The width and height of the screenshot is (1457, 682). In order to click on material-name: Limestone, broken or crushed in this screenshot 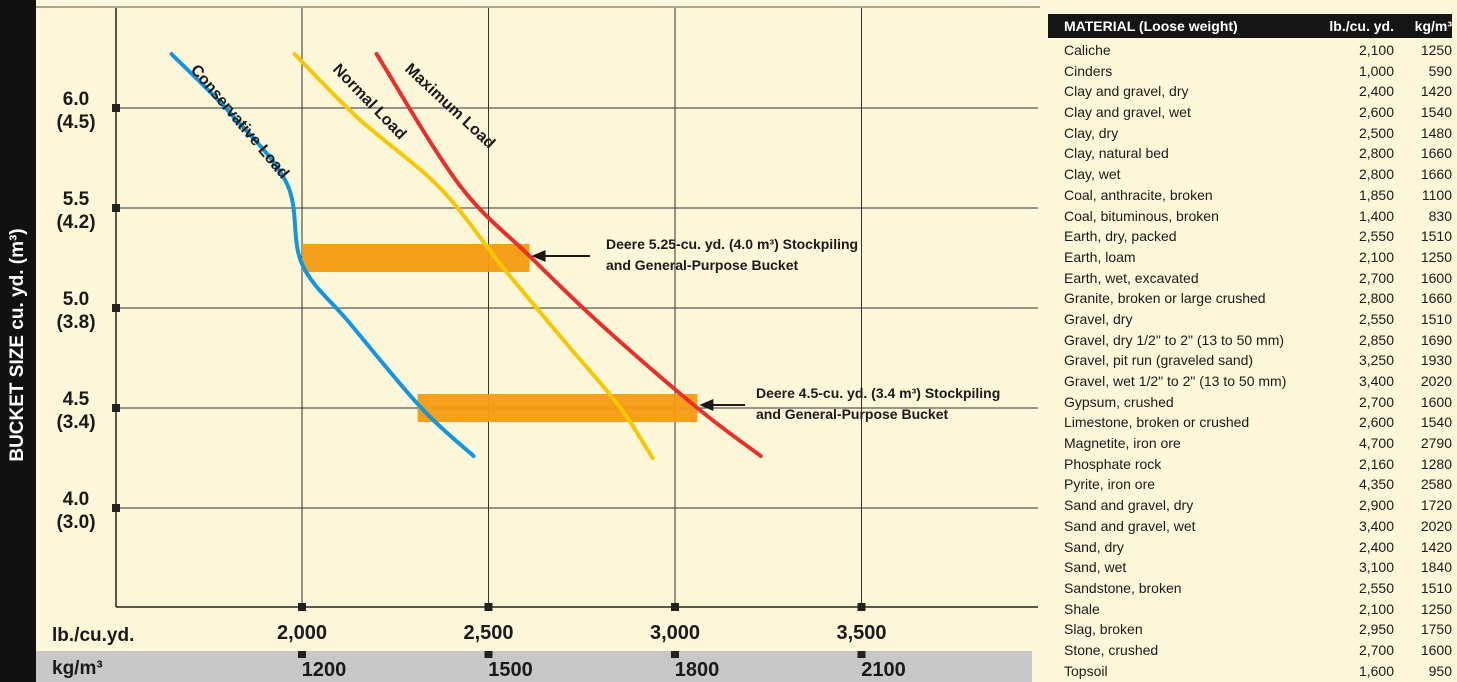, I will do `click(1157, 422)`.